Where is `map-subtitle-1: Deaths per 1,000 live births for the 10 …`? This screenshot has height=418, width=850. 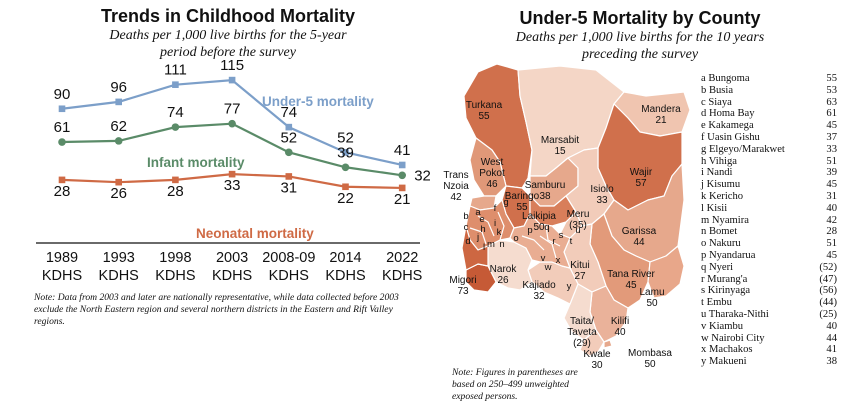 map-subtitle-1: Deaths per 1,000 live births for the 10 … is located at coordinates (640, 37).